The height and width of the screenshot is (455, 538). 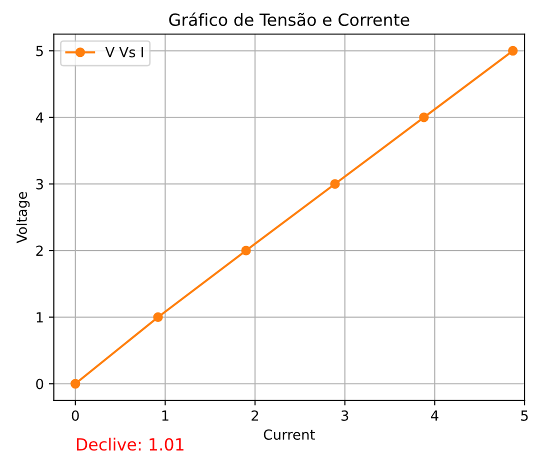 What do you see at coordinates (39, 184) in the screenshot?
I see `y-tick-label: 3` at bounding box center [39, 184].